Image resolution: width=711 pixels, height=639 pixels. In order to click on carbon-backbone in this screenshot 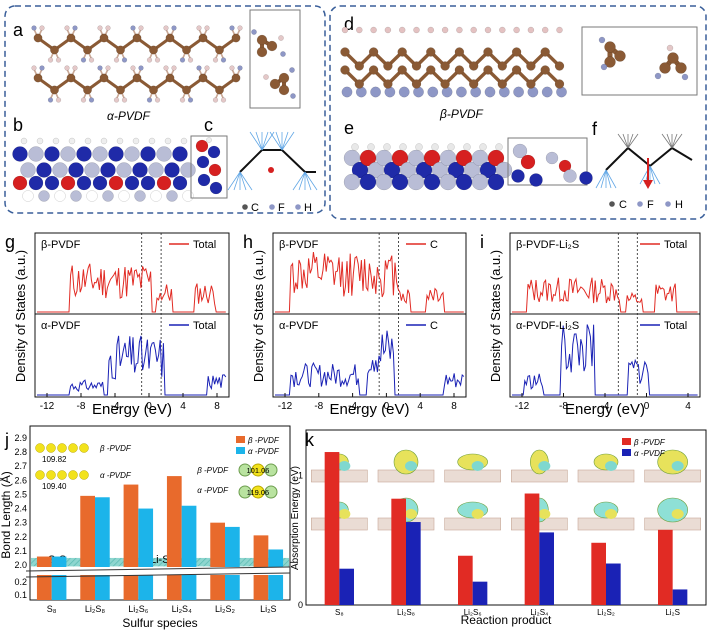, I will do `click(277, 161)`.